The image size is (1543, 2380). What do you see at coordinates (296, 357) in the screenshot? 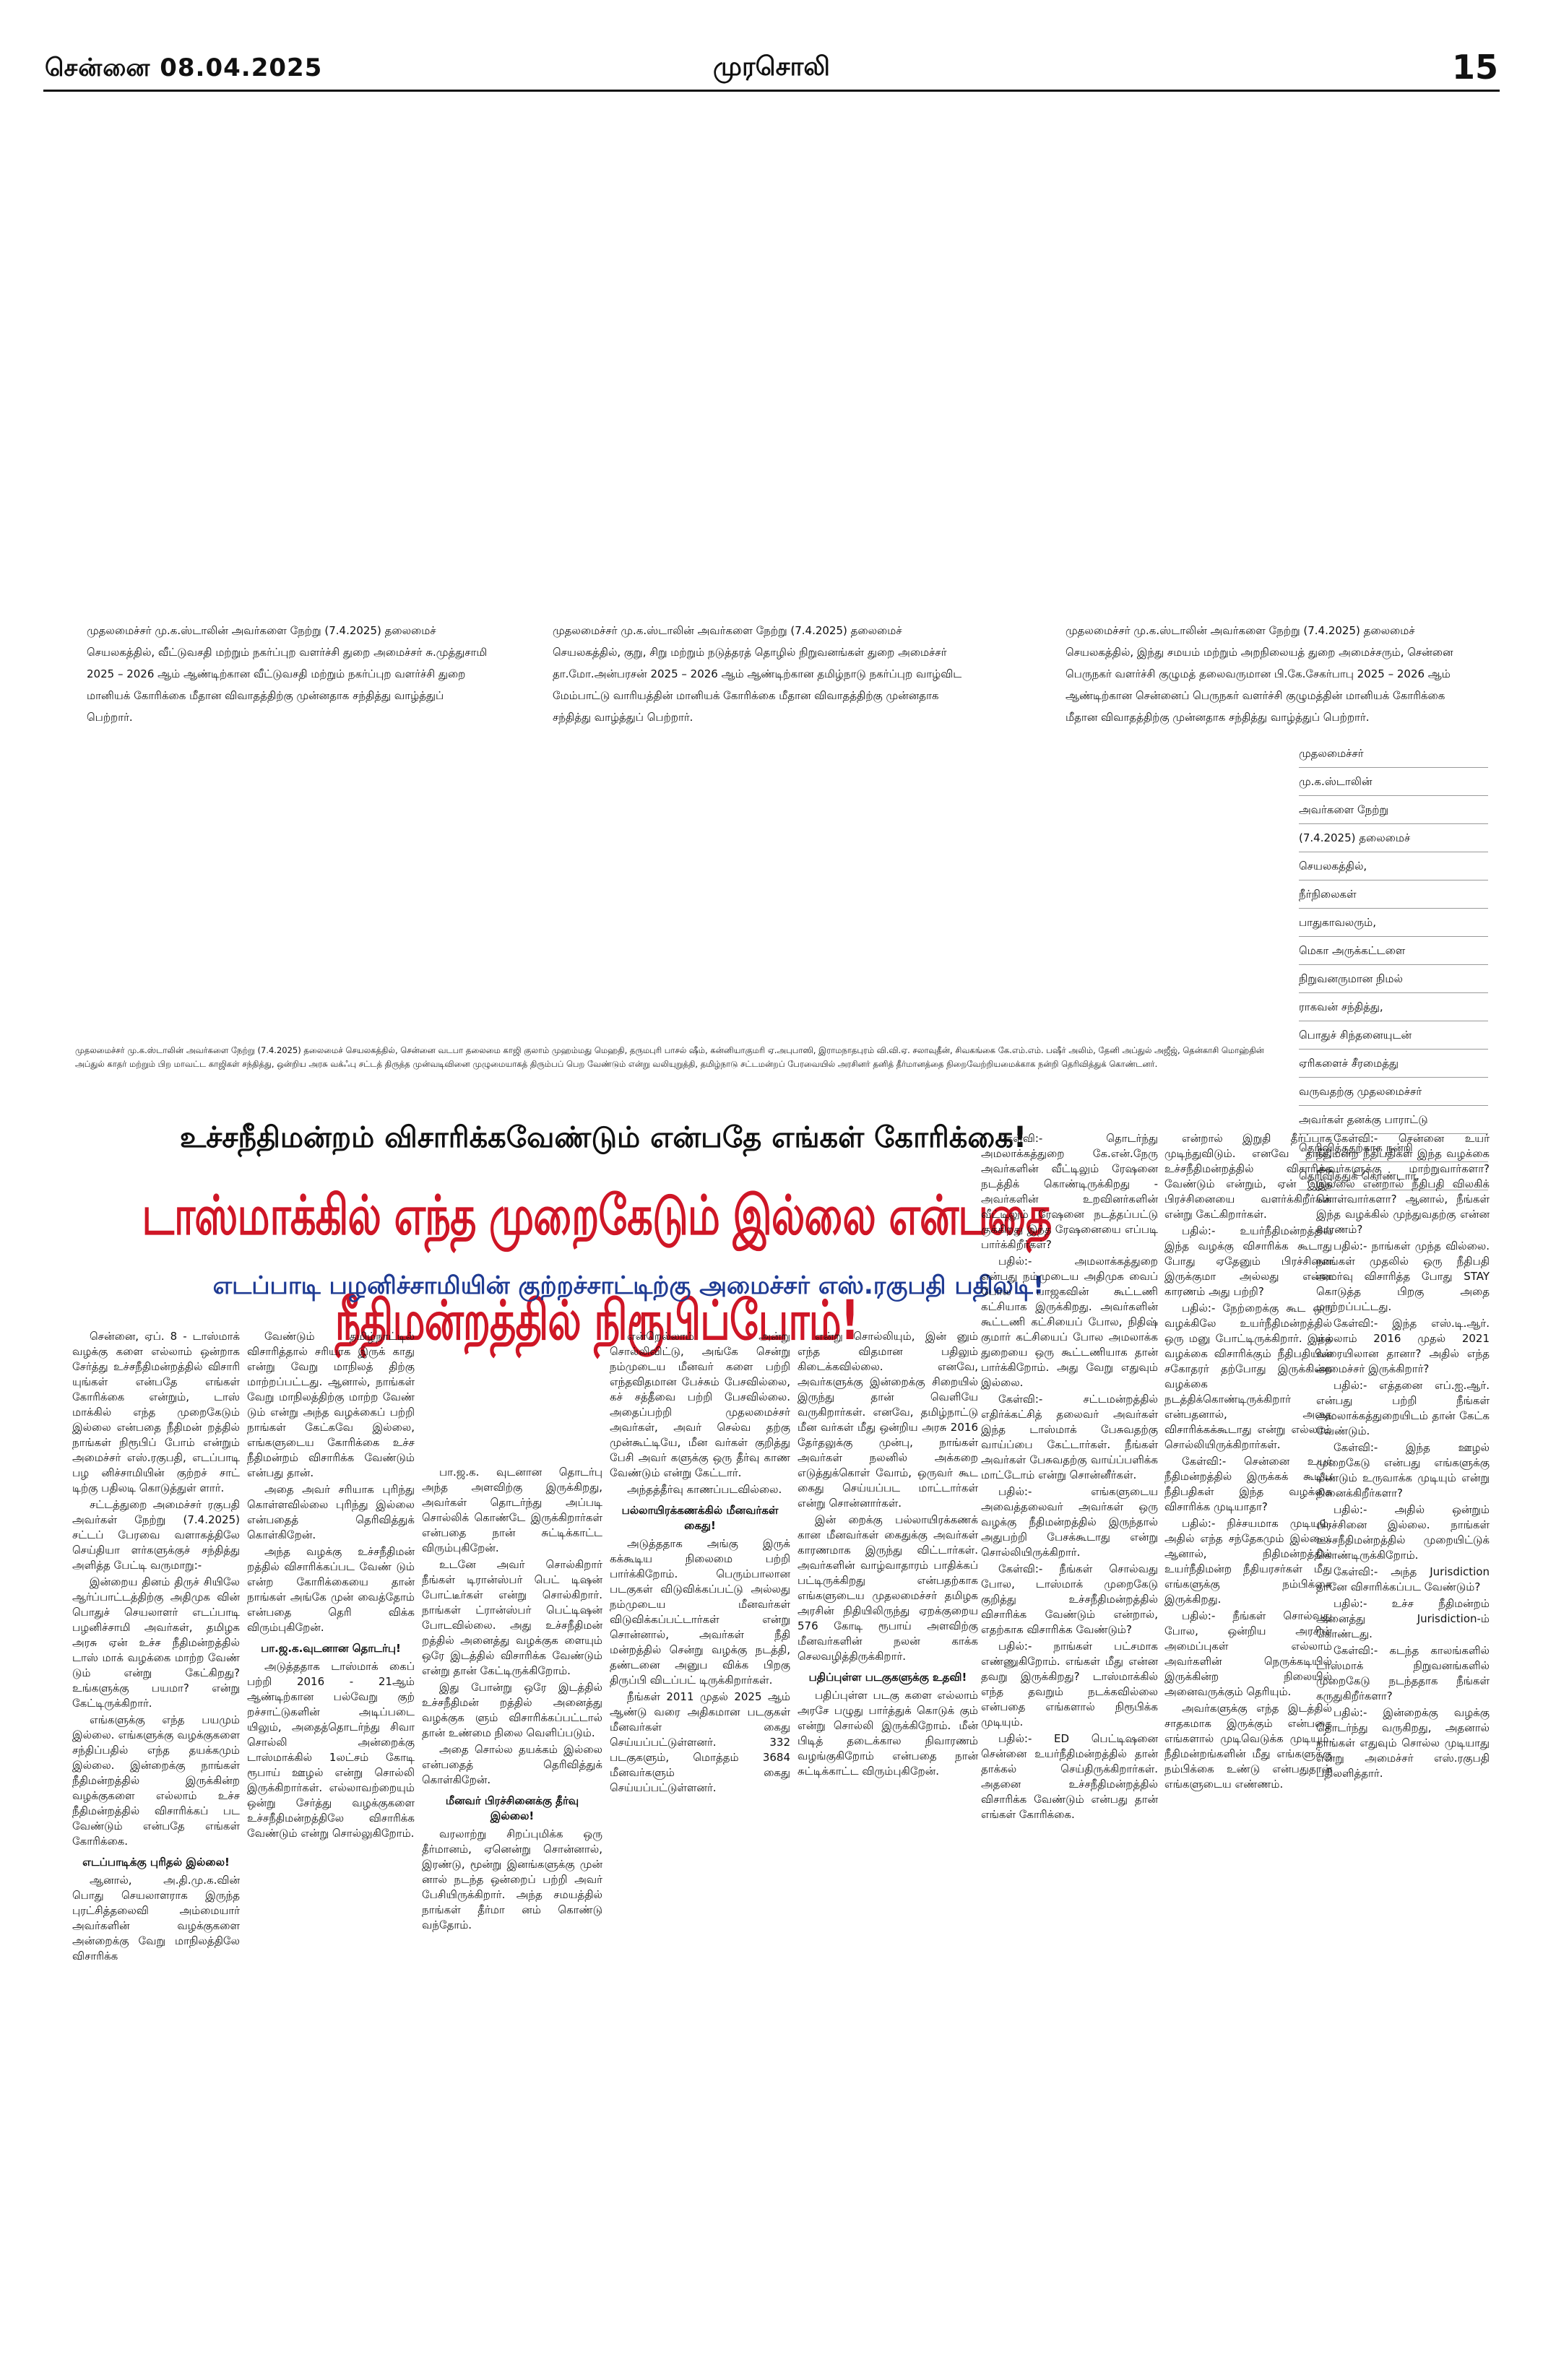
I see `photo-housing-minister` at bounding box center [296, 357].